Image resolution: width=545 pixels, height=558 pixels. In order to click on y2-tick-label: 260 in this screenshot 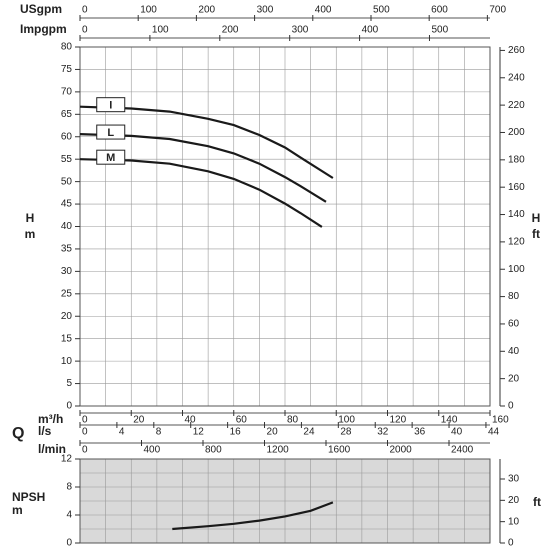, I will do `click(516, 50)`.